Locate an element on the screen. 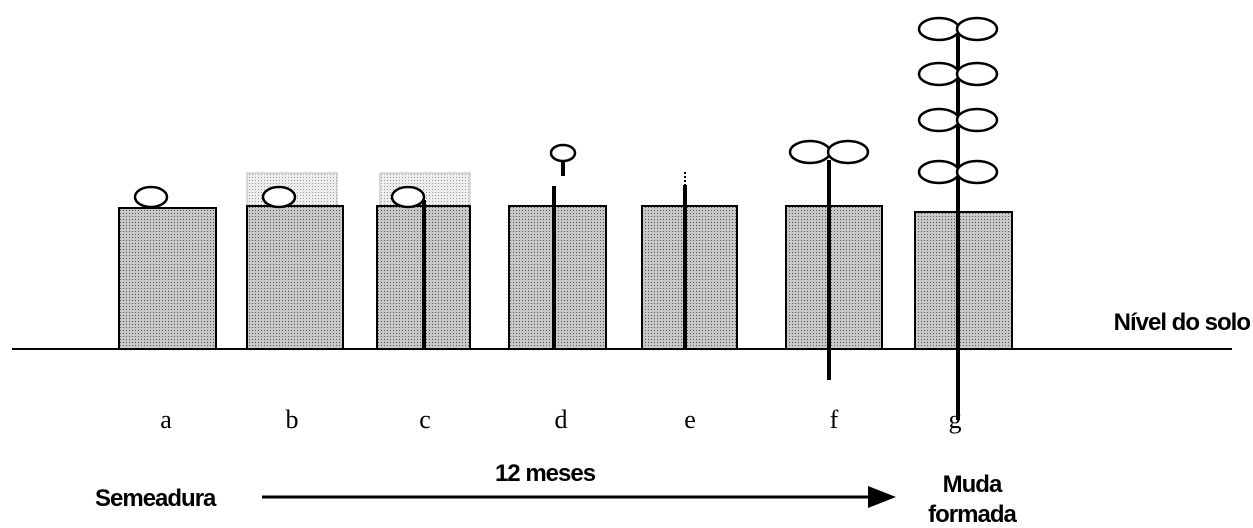 The height and width of the screenshot is (528, 1253). ground-label: Nível do solo is located at coordinates (1182, 322).